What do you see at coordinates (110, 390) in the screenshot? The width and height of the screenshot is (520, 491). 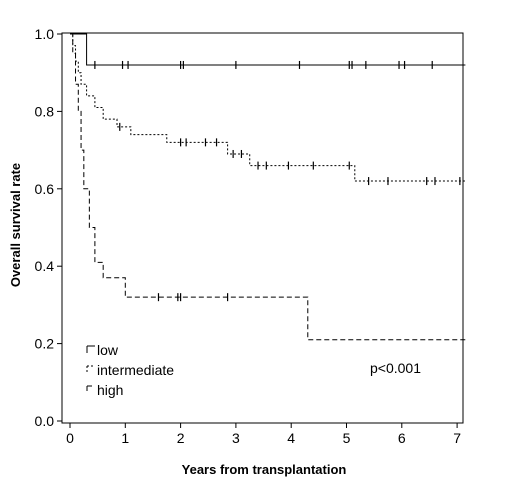 I see `legend-label-high: high` at bounding box center [110, 390].